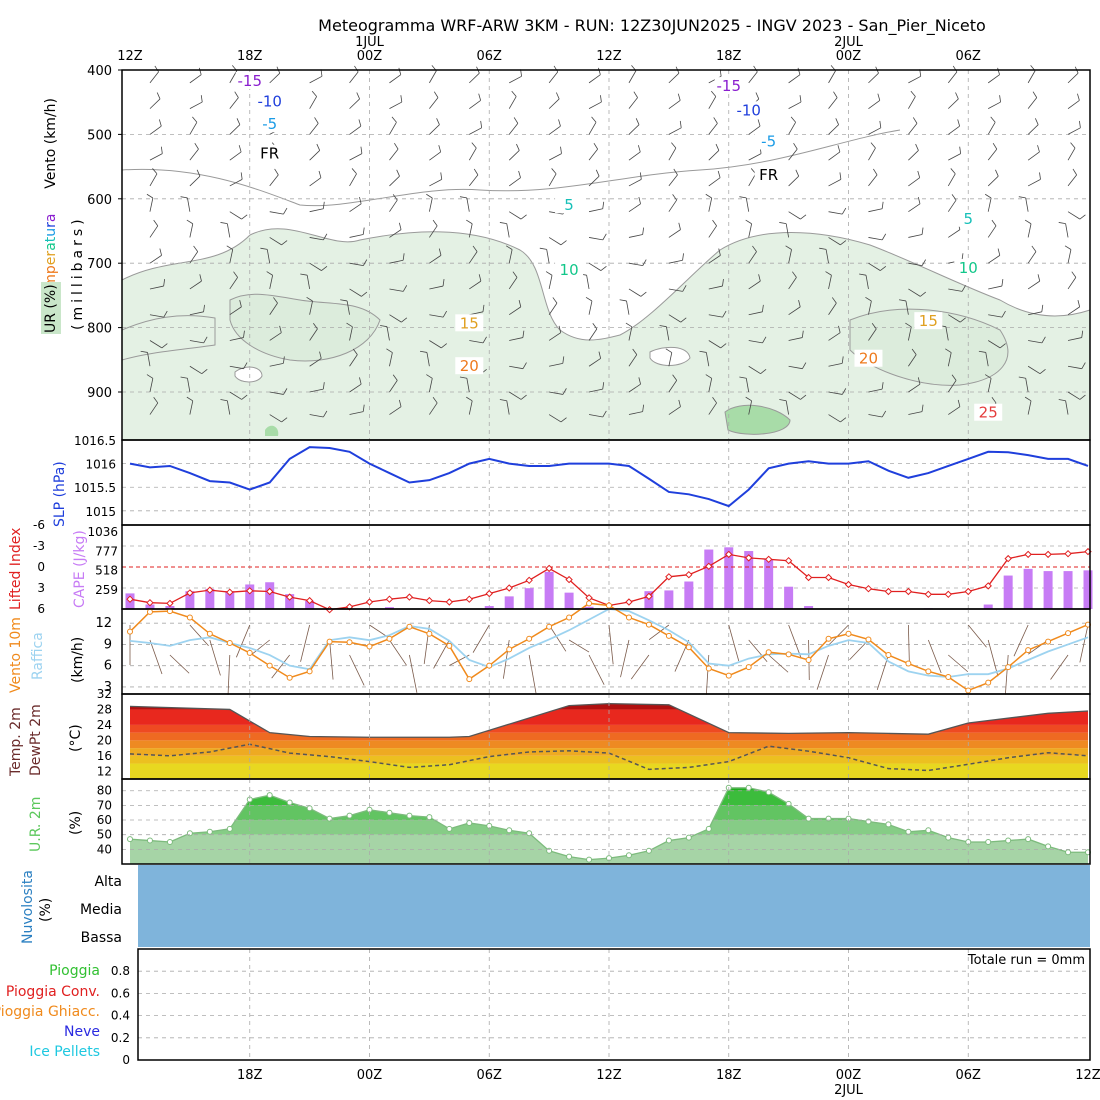 This screenshot has height=1100, width=1100. I want to click on bottom-tick-label: 06Z, so click(969, 1075).